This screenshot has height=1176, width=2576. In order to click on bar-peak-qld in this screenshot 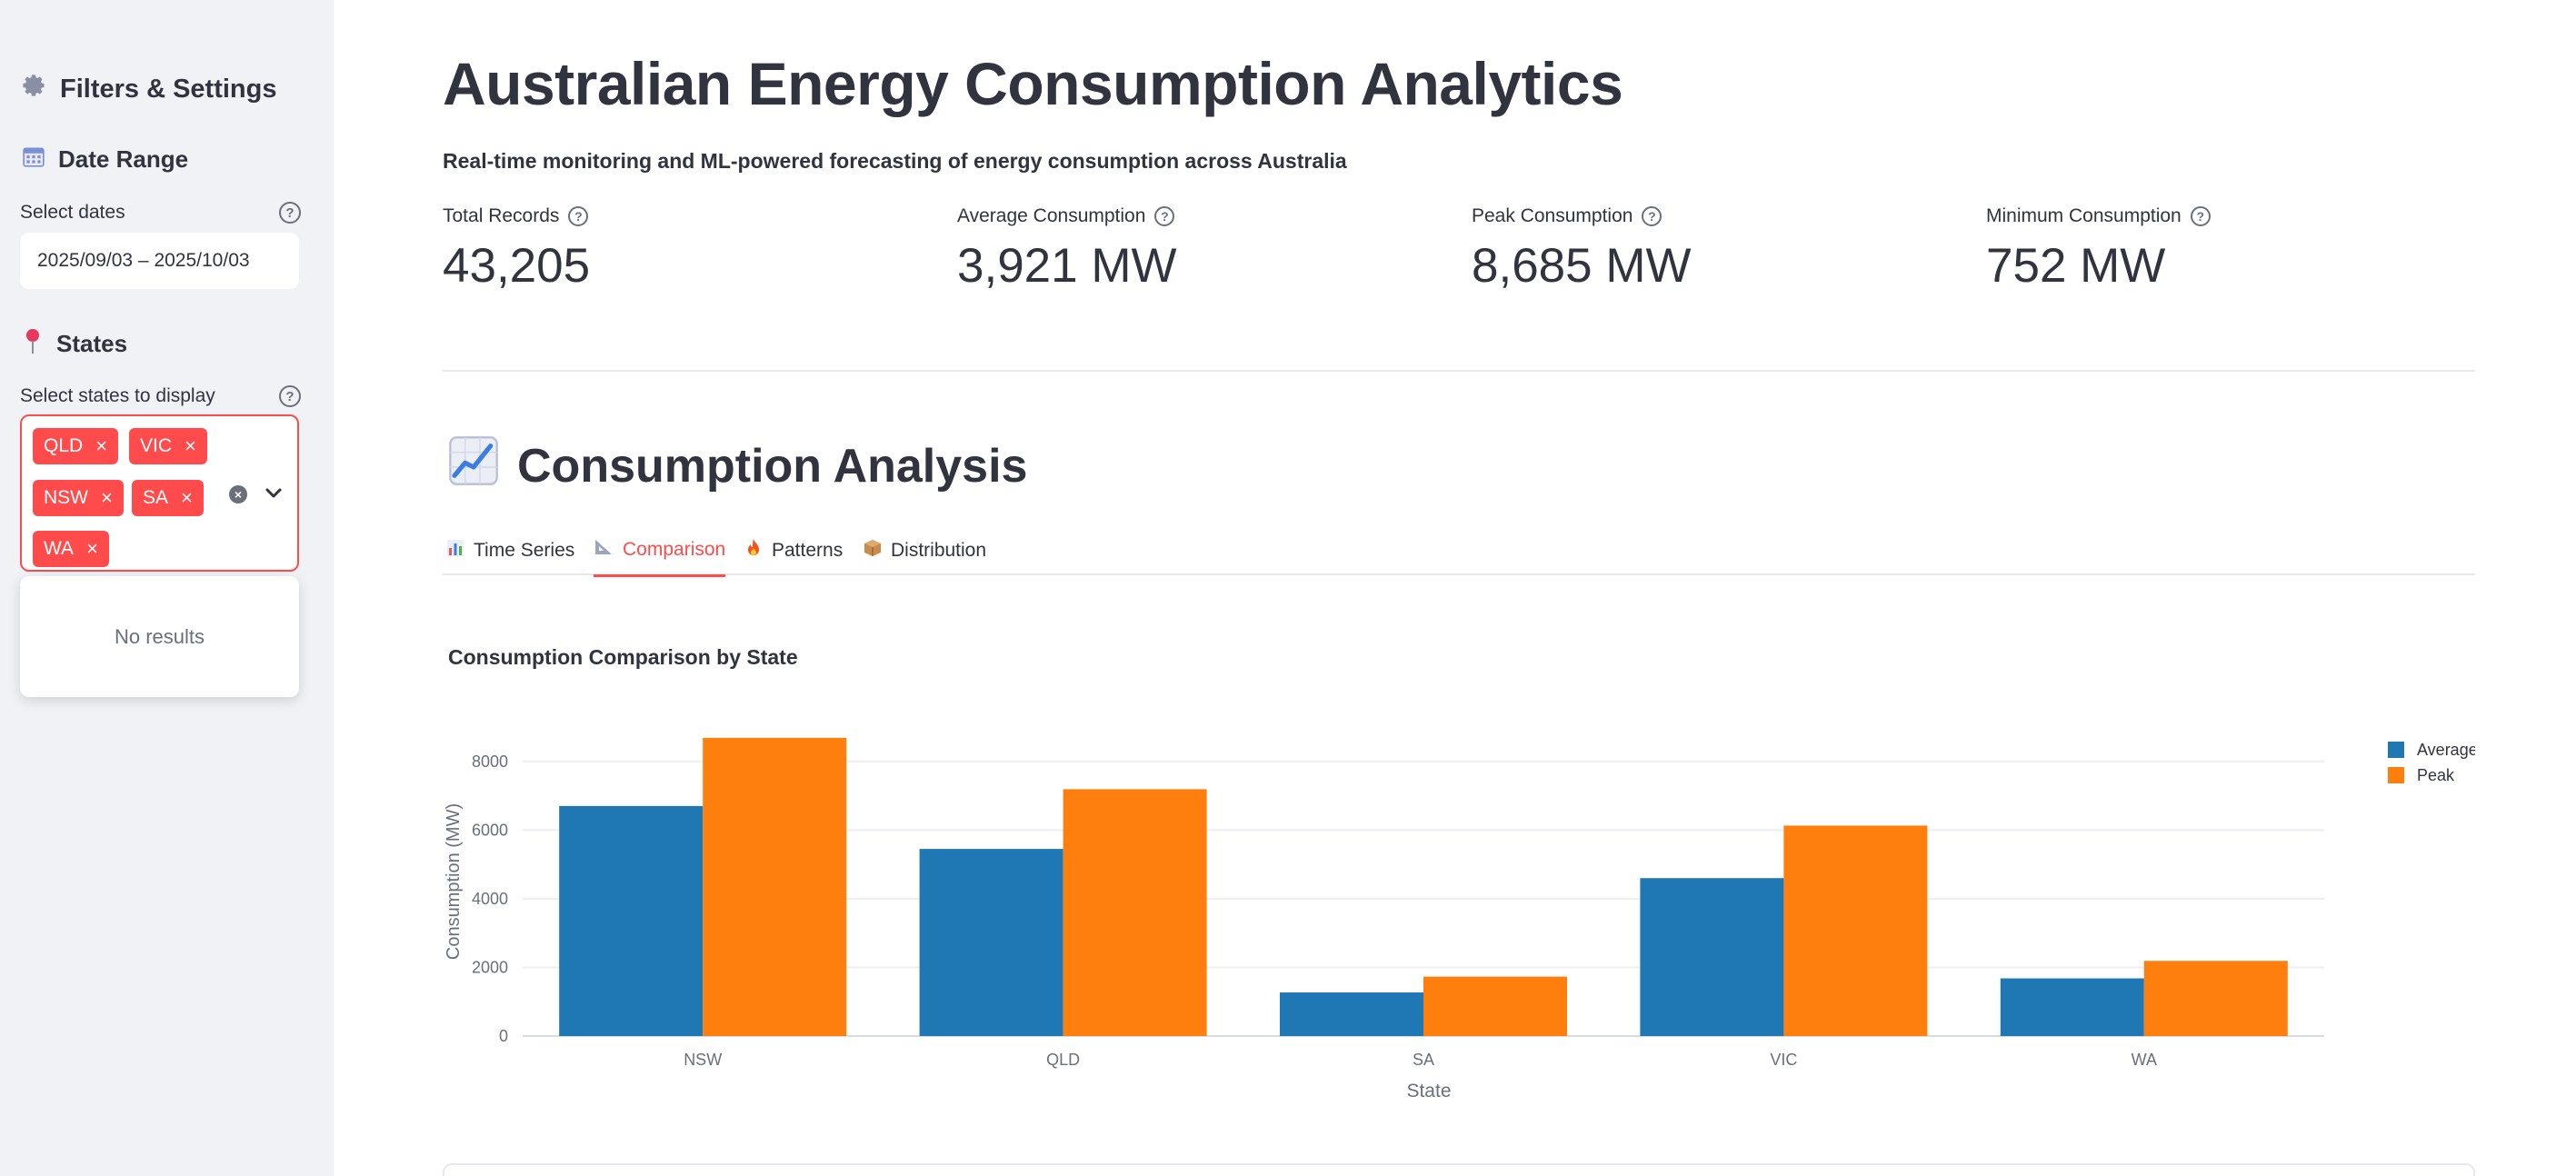, I will do `click(1135, 913)`.